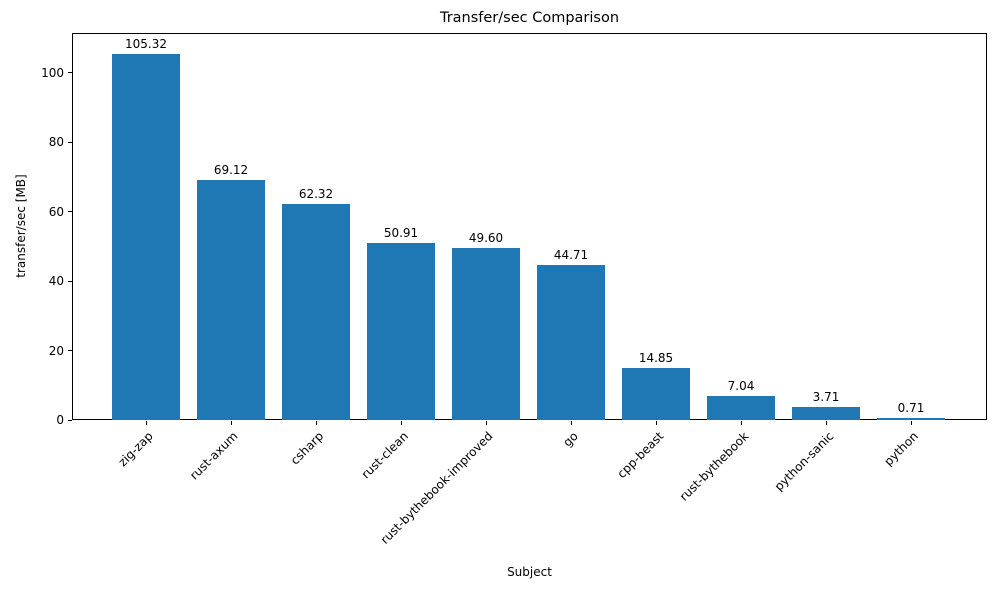 This screenshot has height=600, width=1000. Describe the element at coordinates (316, 193) in the screenshot. I see `bar-value-label: 62.32` at that location.